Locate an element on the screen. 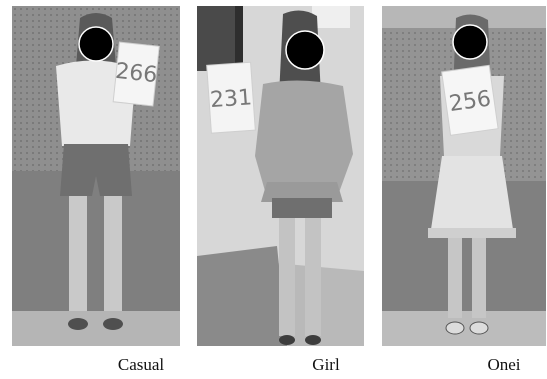 The width and height of the screenshot is (547, 379). sign-number-casual: 266 is located at coordinates (136, 73).